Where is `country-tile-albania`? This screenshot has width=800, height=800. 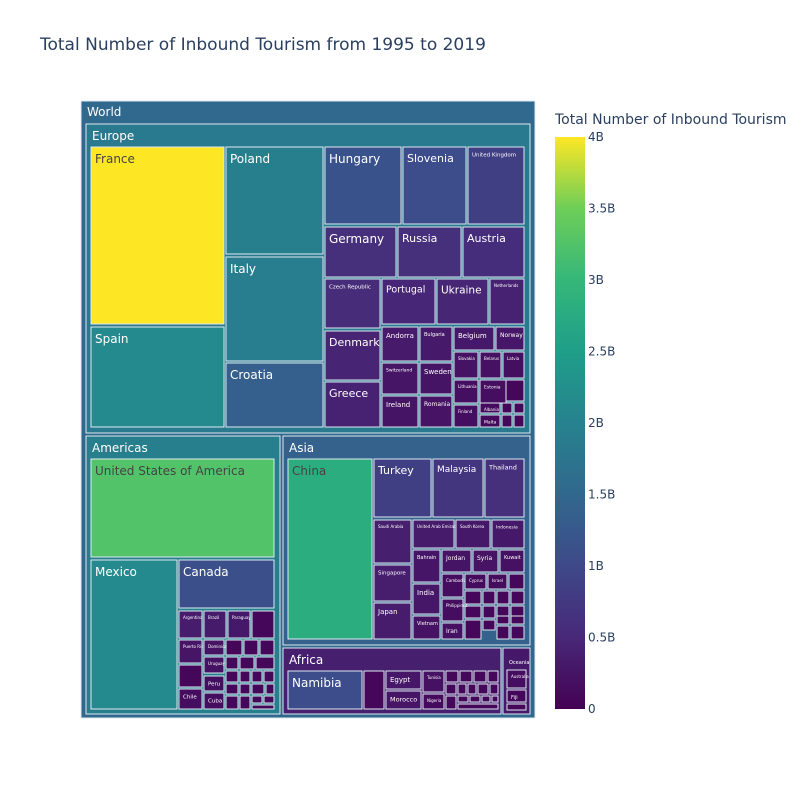 country-tile-albania is located at coordinates (490, 408).